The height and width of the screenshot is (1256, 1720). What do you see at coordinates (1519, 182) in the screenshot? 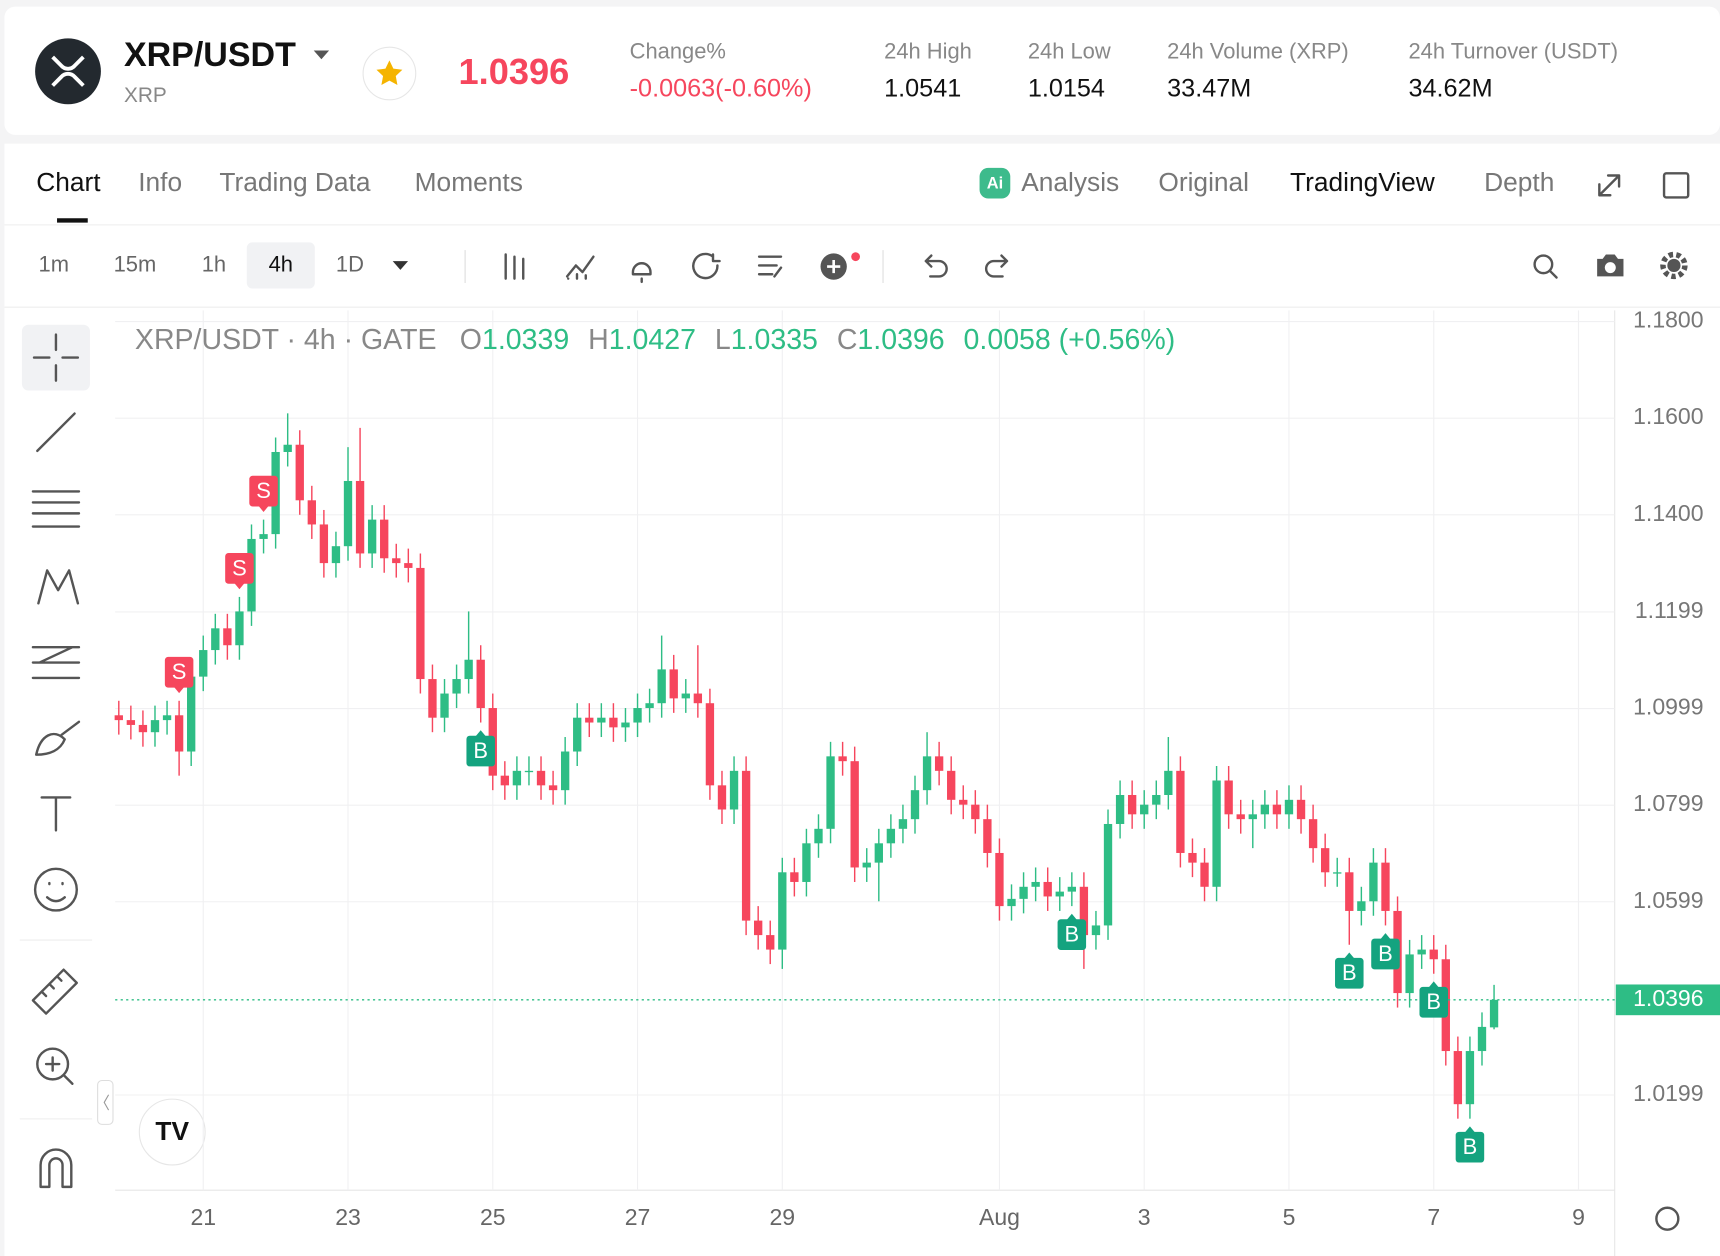
I see `view-option: Depth` at bounding box center [1519, 182].